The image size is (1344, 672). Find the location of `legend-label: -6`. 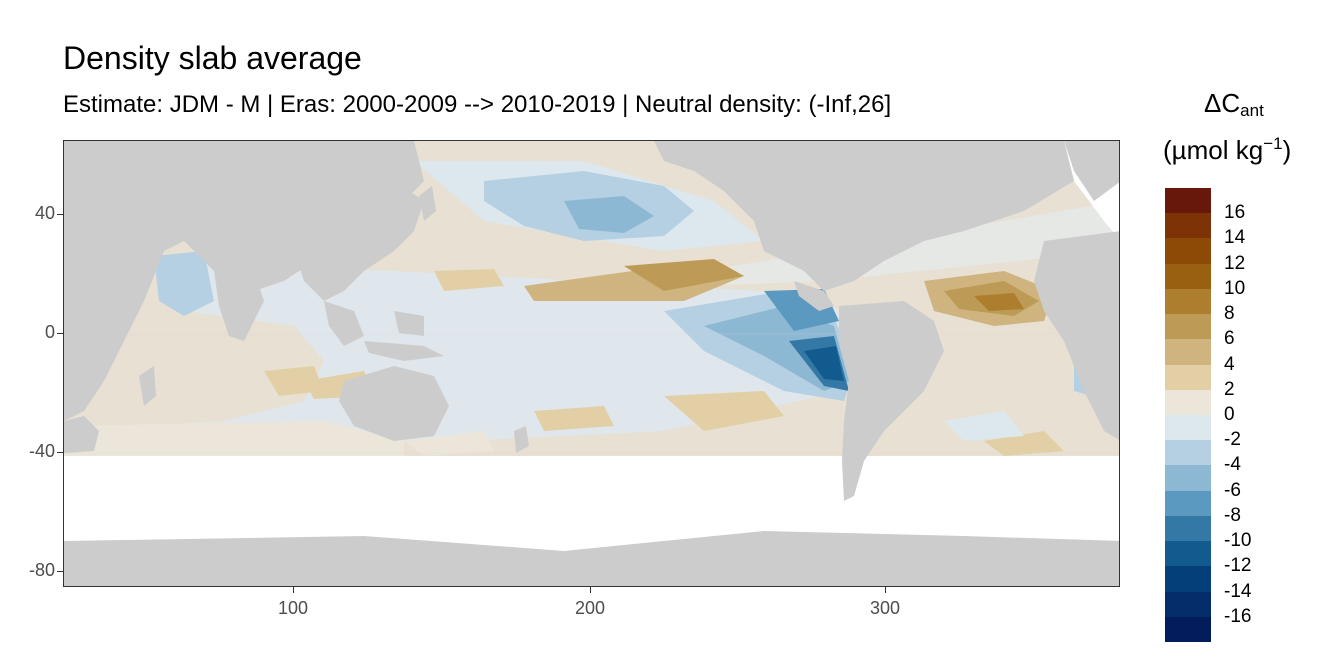

legend-label: -6 is located at coordinates (1232, 490).